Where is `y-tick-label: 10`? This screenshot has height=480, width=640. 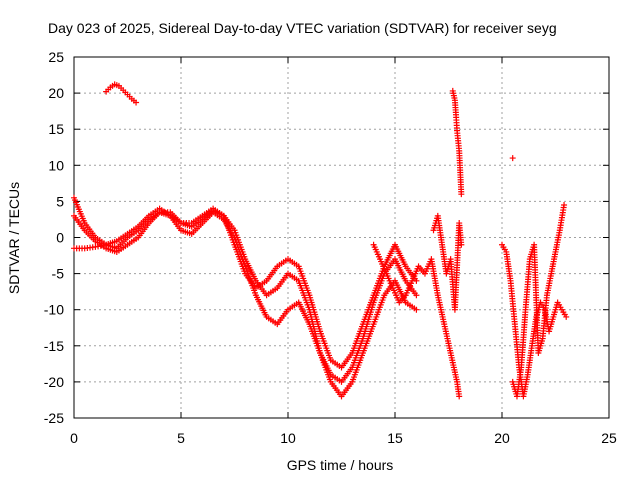 y-tick-label: 10 is located at coordinates (56, 165).